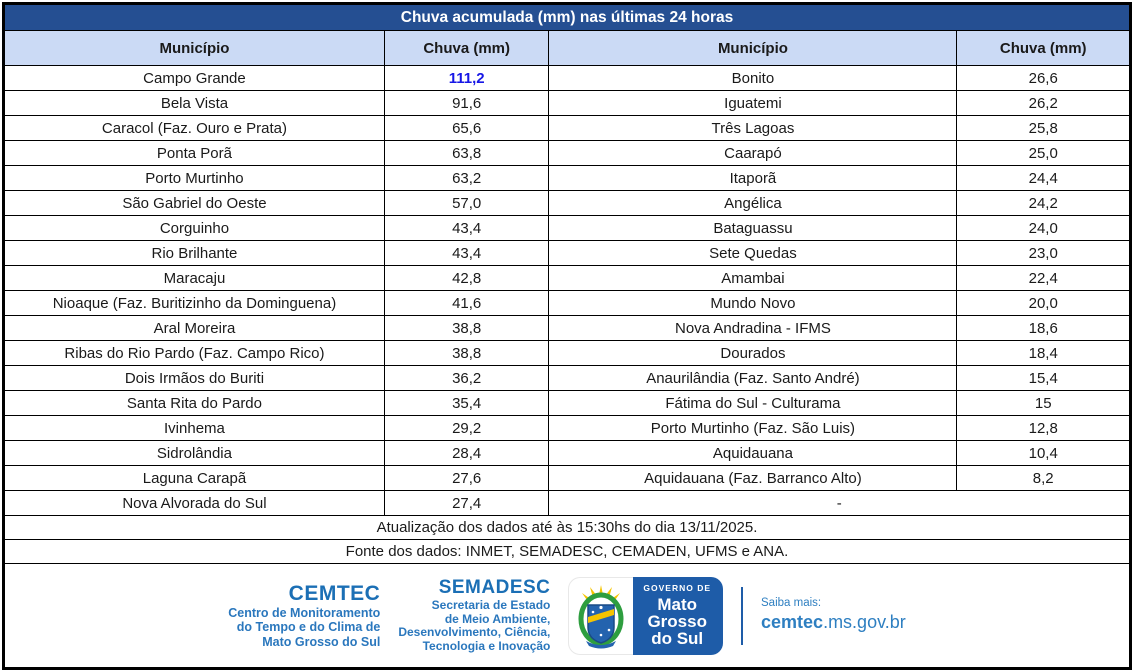 This screenshot has height=670, width=1138. I want to click on semadesc-desc-line: Desenvolvimento, Ciência,, so click(474, 632).